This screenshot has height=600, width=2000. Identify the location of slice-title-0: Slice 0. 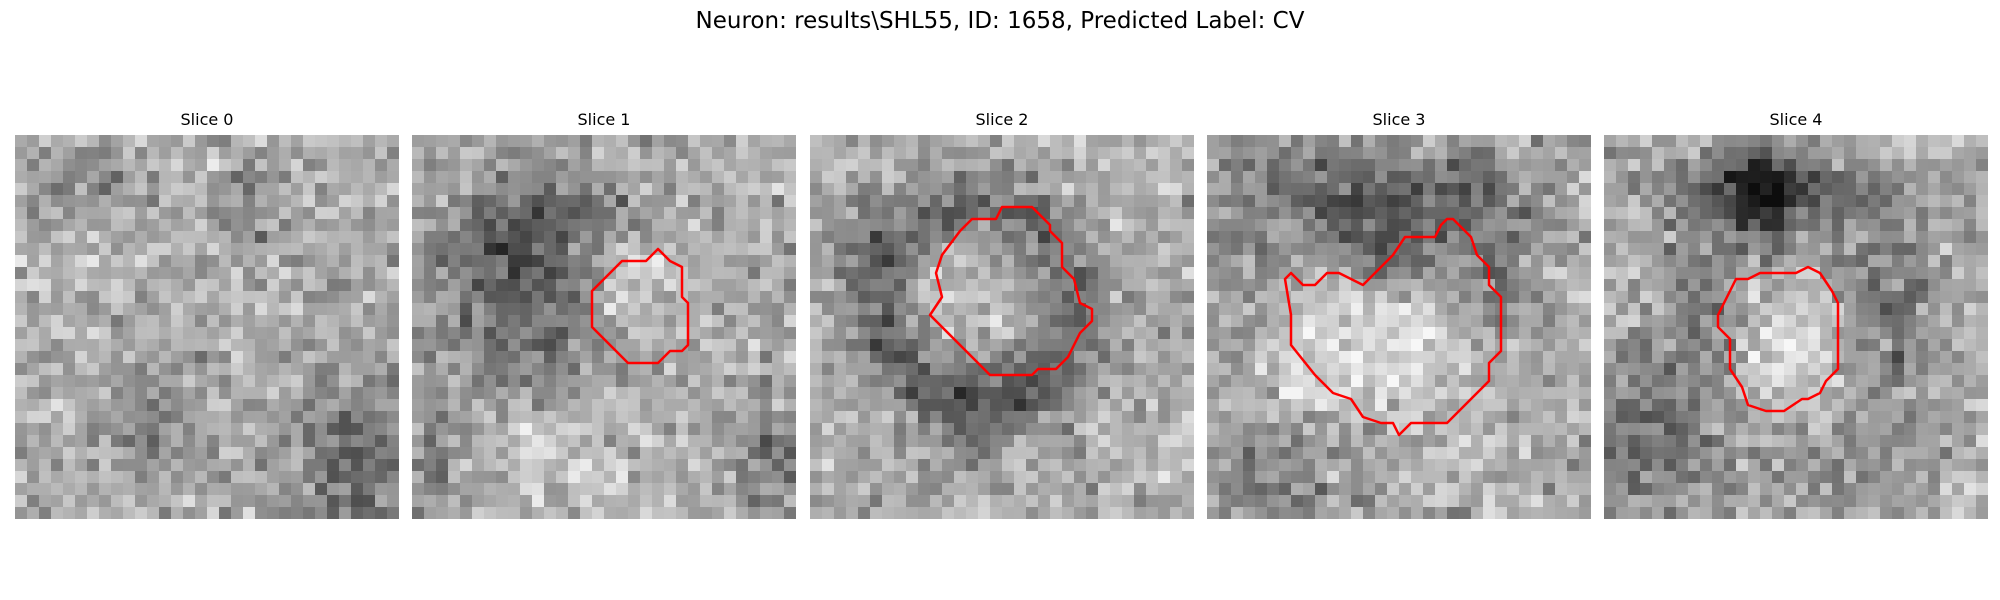
(207, 119).